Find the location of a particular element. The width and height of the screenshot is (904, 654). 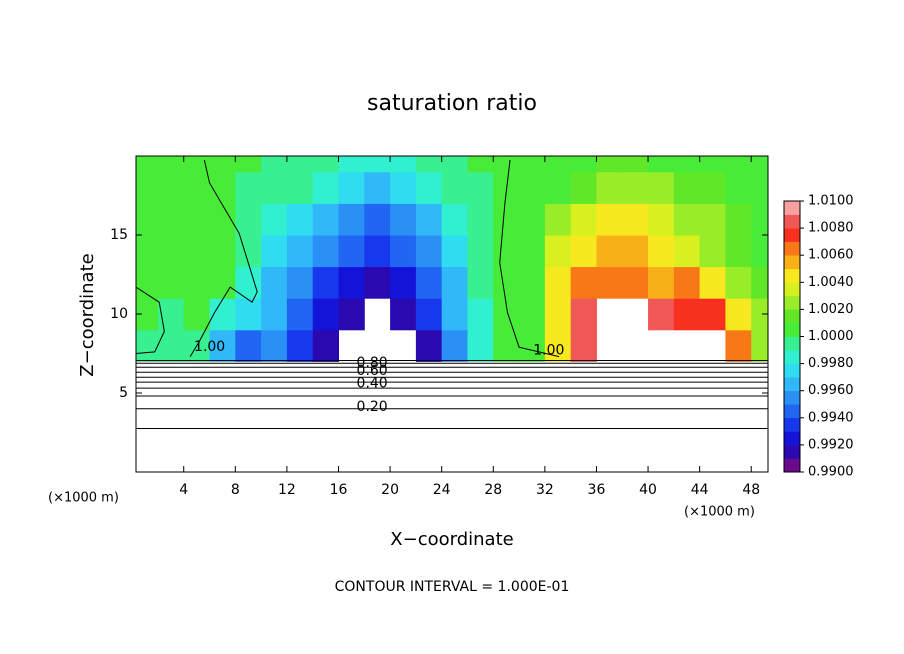

y-axis-label: Z−coordinate is located at coordinates (87, 314).